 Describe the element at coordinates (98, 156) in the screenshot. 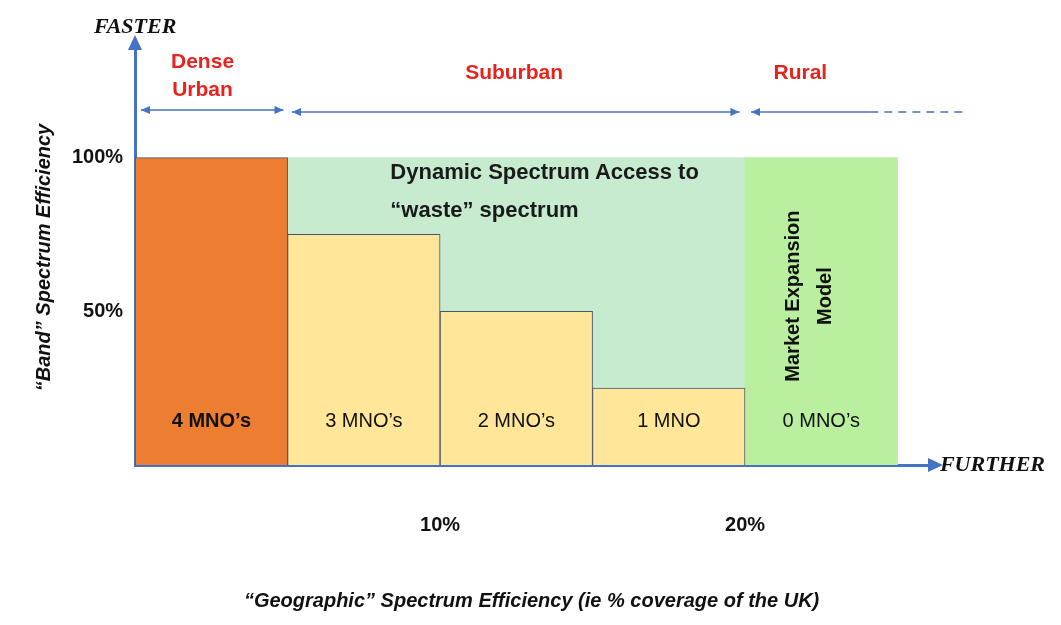

I see `y-tick-label: 100%` at that location.